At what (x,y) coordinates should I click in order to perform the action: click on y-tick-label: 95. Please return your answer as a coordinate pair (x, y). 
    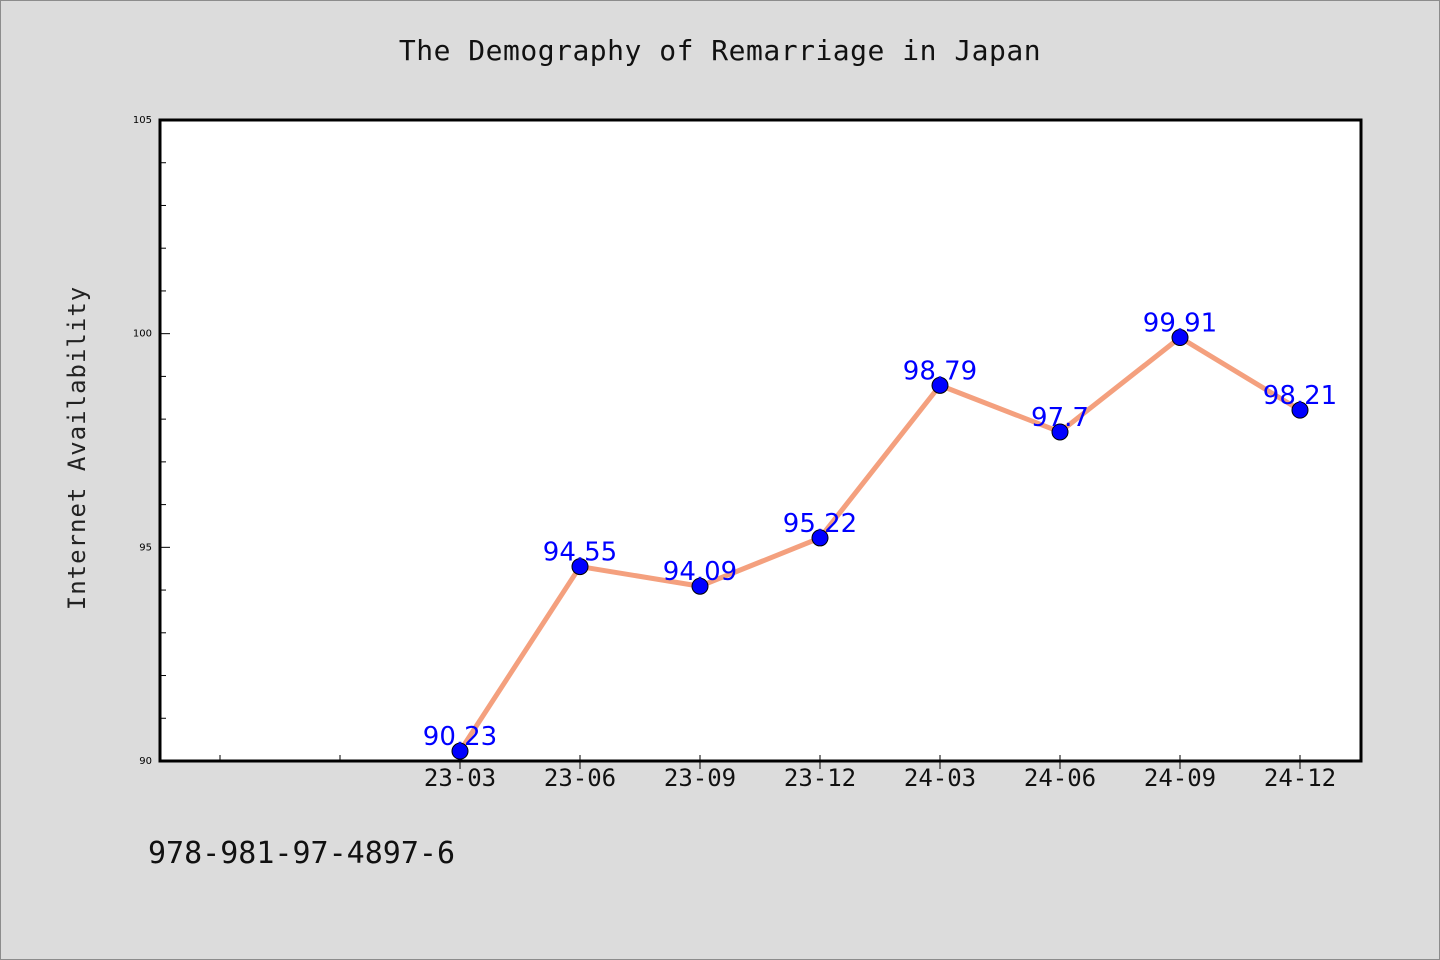
    Looking at the image, I should click on (145, 547).